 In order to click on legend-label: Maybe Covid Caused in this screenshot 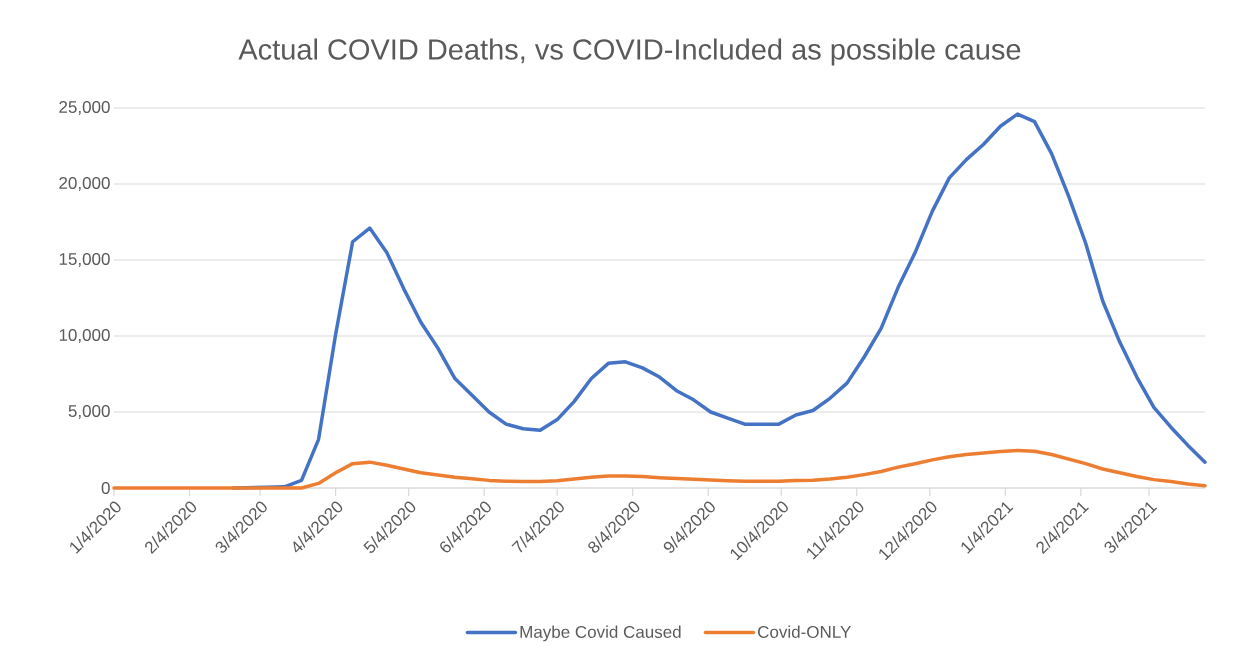, I will do `click(600, 633)`.